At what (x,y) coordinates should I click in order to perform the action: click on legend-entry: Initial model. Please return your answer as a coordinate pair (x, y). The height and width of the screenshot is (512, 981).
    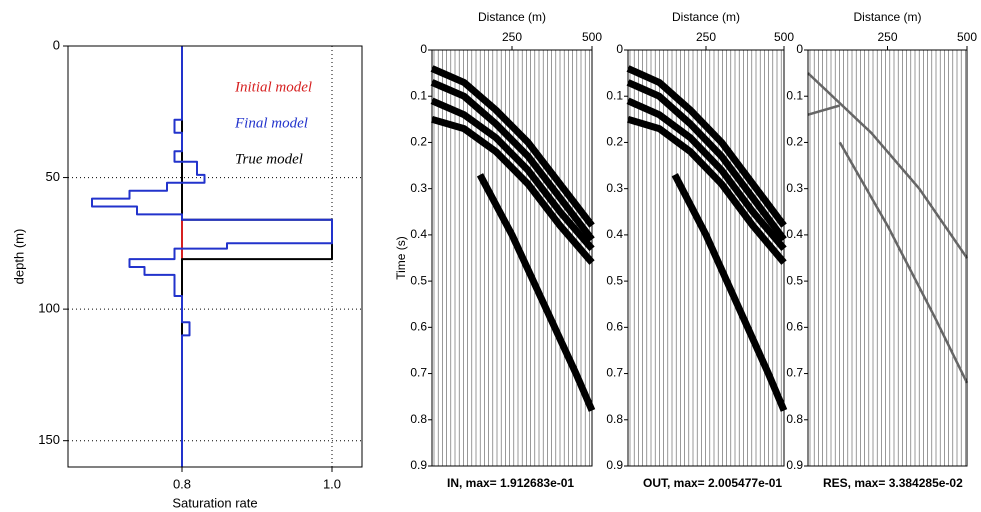
    Looking at the image, I should click on (273, 87).